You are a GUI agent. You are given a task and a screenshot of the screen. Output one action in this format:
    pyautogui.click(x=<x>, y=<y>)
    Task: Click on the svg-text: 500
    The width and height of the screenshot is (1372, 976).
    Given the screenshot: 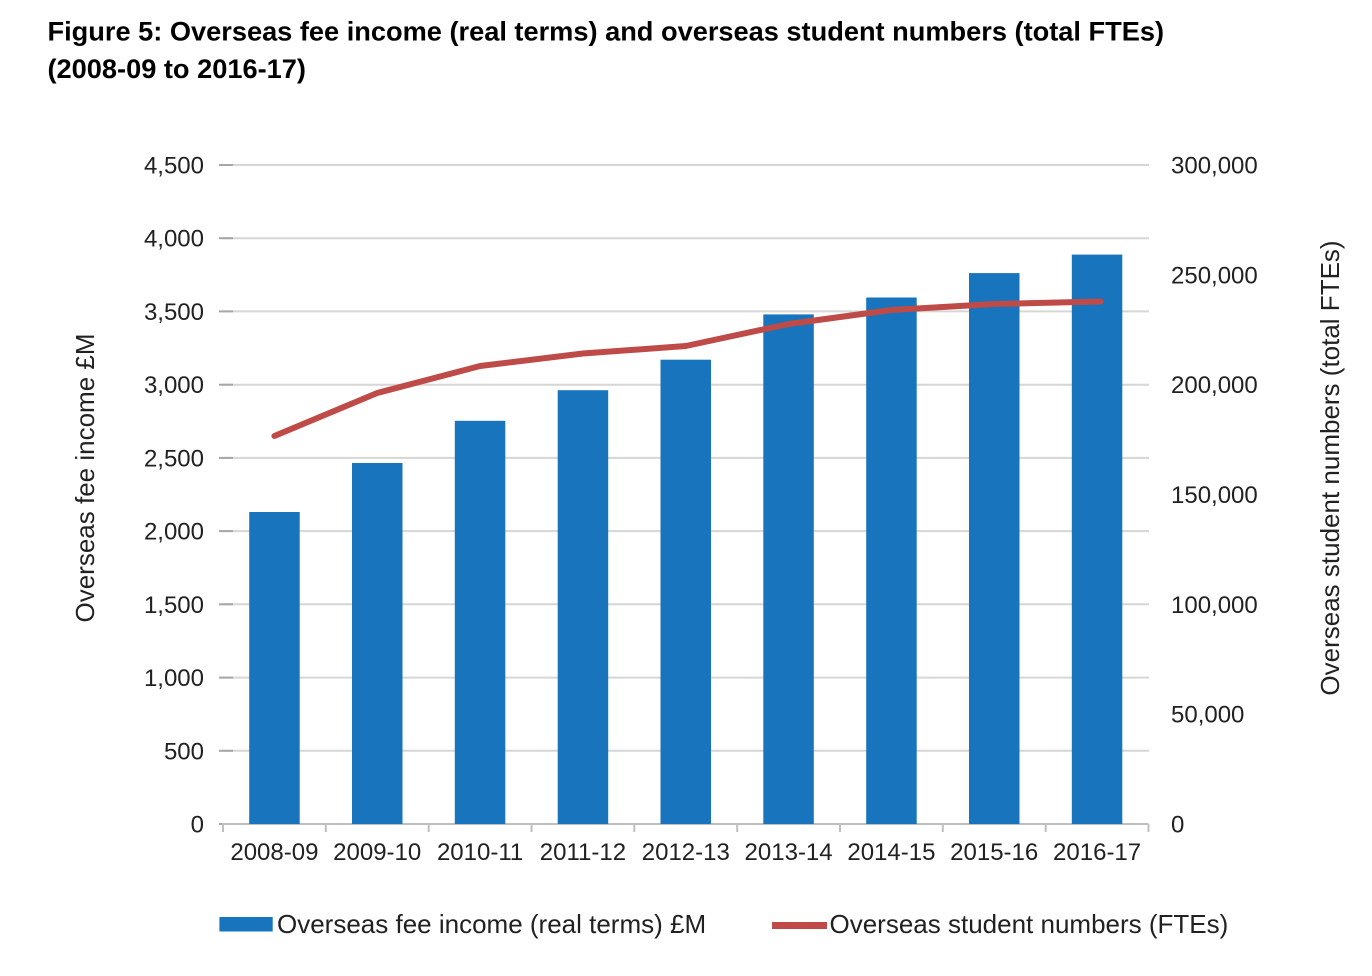 What is the action you would take?
    pyautogui.click(x=184, y=751)
    